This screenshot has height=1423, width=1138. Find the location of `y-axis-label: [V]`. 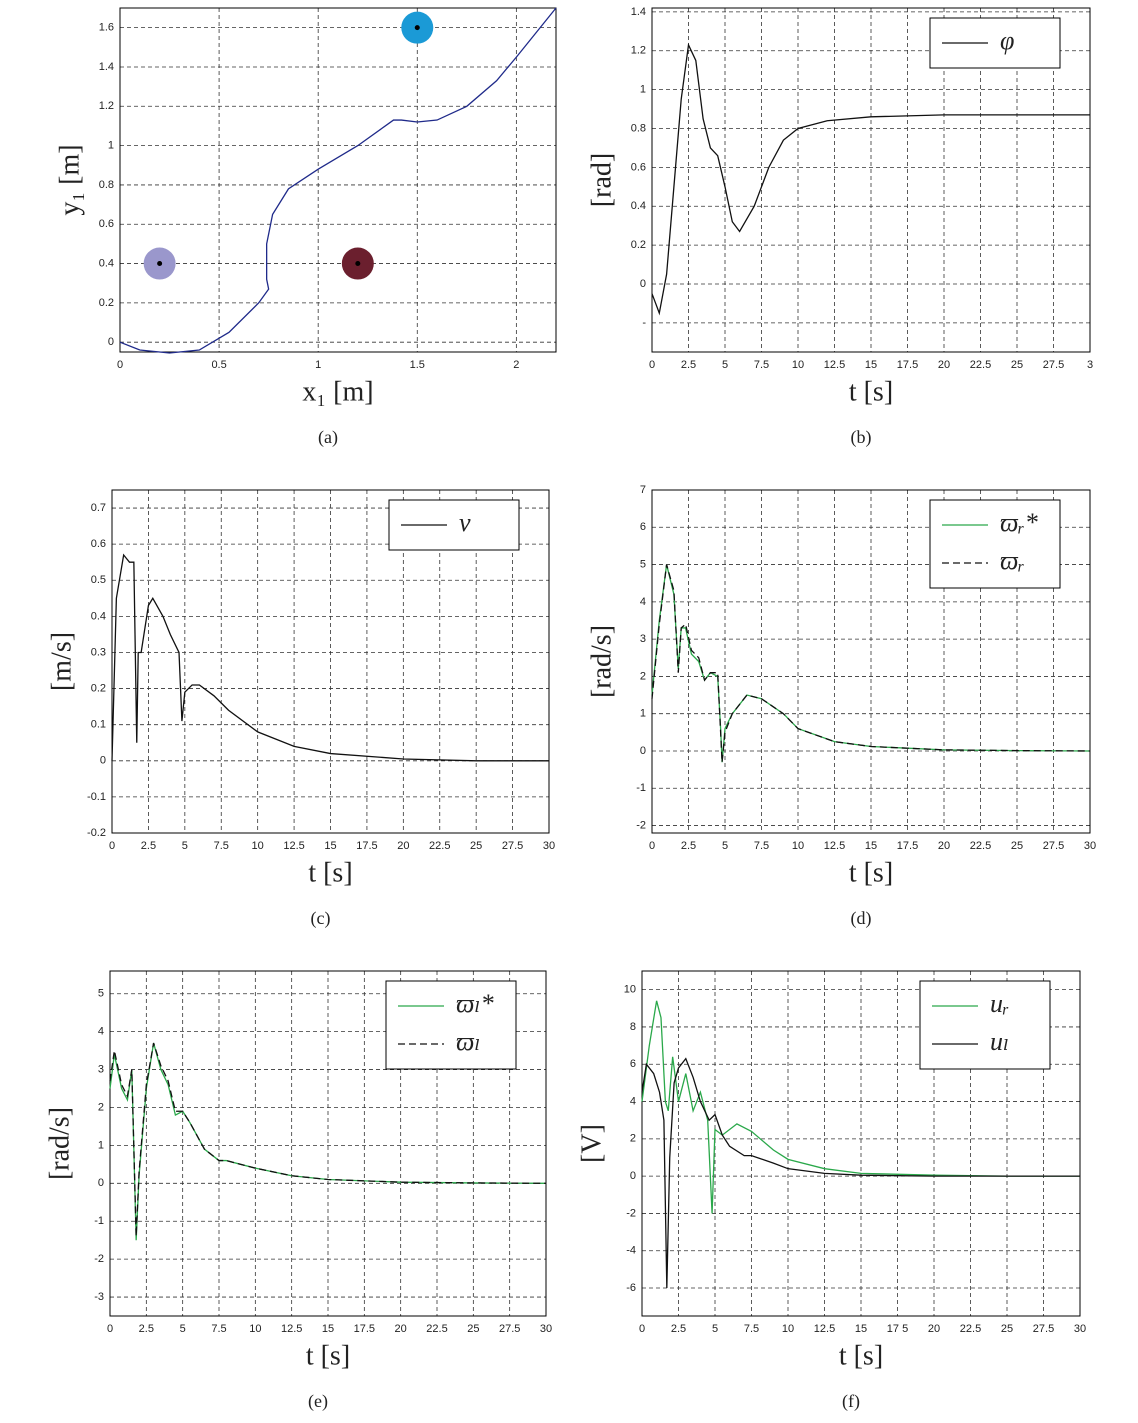

y-axis-label: [V] is located at coordinates (591, 1143).